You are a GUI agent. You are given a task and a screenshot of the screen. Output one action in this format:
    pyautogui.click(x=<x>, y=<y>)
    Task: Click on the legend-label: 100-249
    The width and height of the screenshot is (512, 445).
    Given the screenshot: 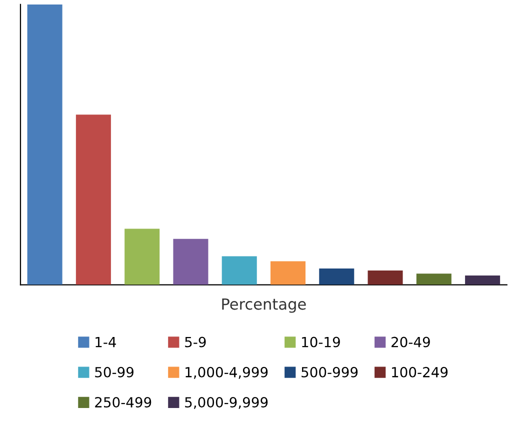 What is the action you would take?
    pyautogui.click(x=420, y=372)
    